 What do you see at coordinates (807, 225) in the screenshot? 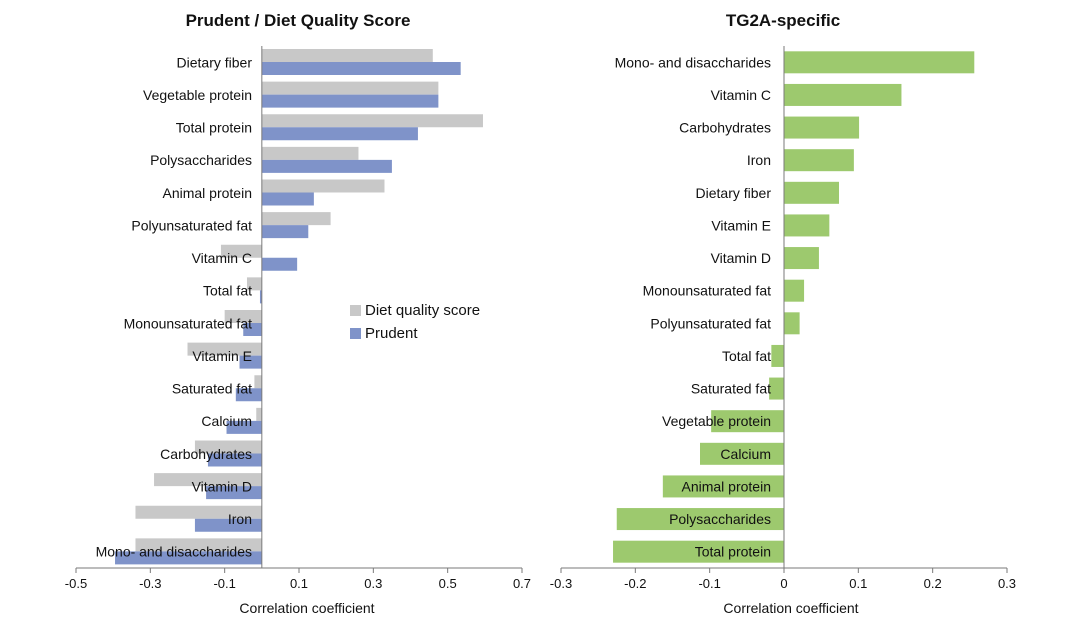
I see `bar-vitamin-e` at bounding box center [807, 225].